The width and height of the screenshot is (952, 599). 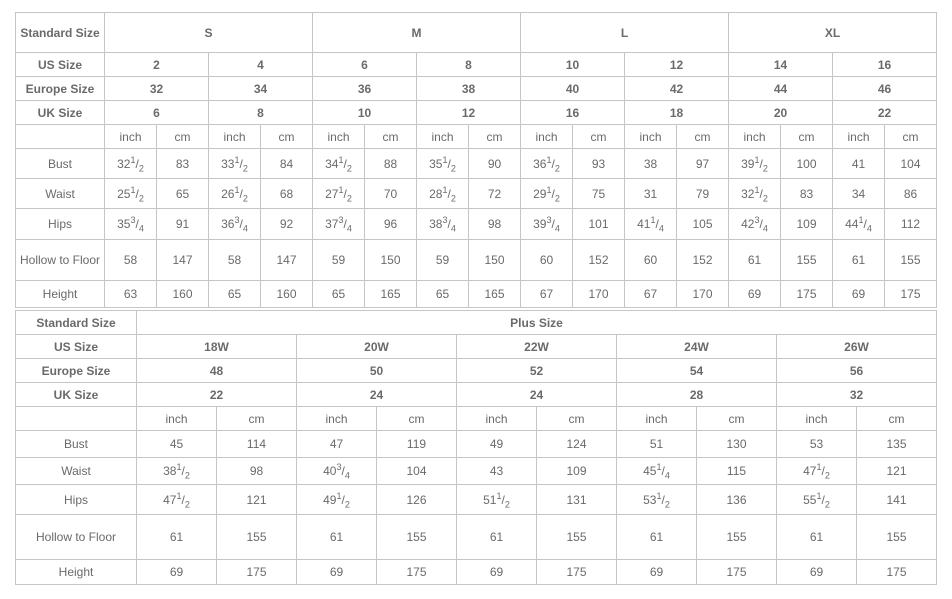 What do you see at coordinates (60, 32) in the screenshot?
I see `corner-cell: Standard Size` at bounding box center [60, 32].